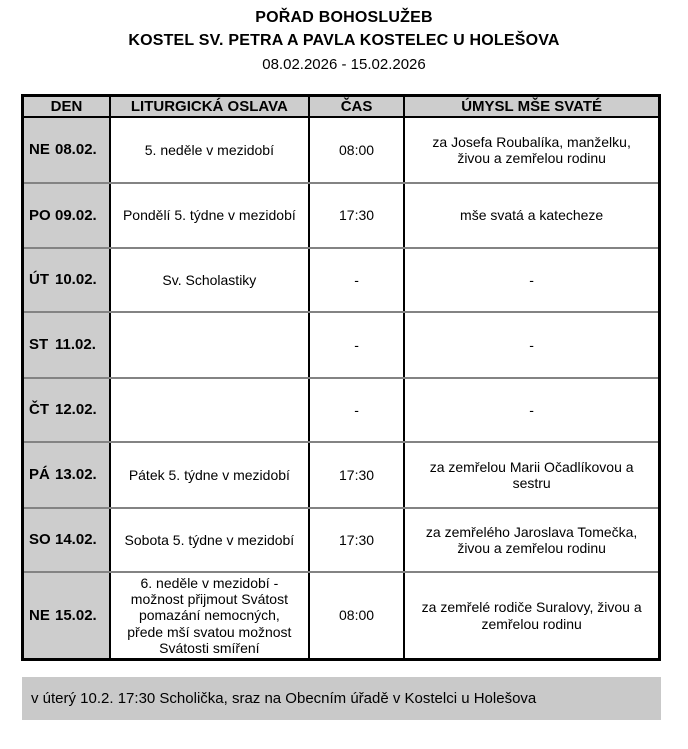 Image resolution: width=688 pixels, height=749 pixels. What do you see at coordinates (66, 106) in the screenshot?
I see `column-header-day: DEN` at bounding box center [66, 106].